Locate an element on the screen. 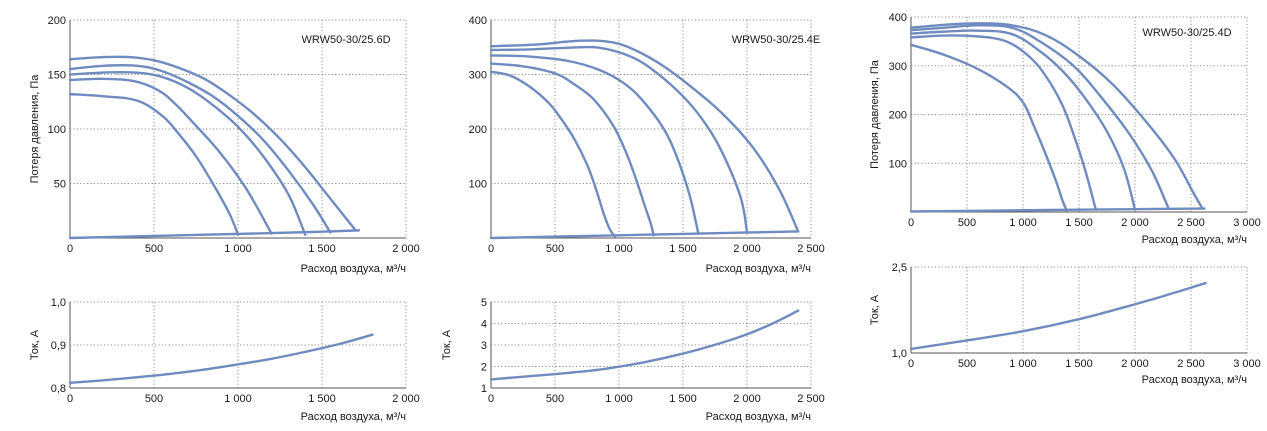 The image size is (1267, 431). y-tick-label: 2,5 is located at coordinates (899, 268).